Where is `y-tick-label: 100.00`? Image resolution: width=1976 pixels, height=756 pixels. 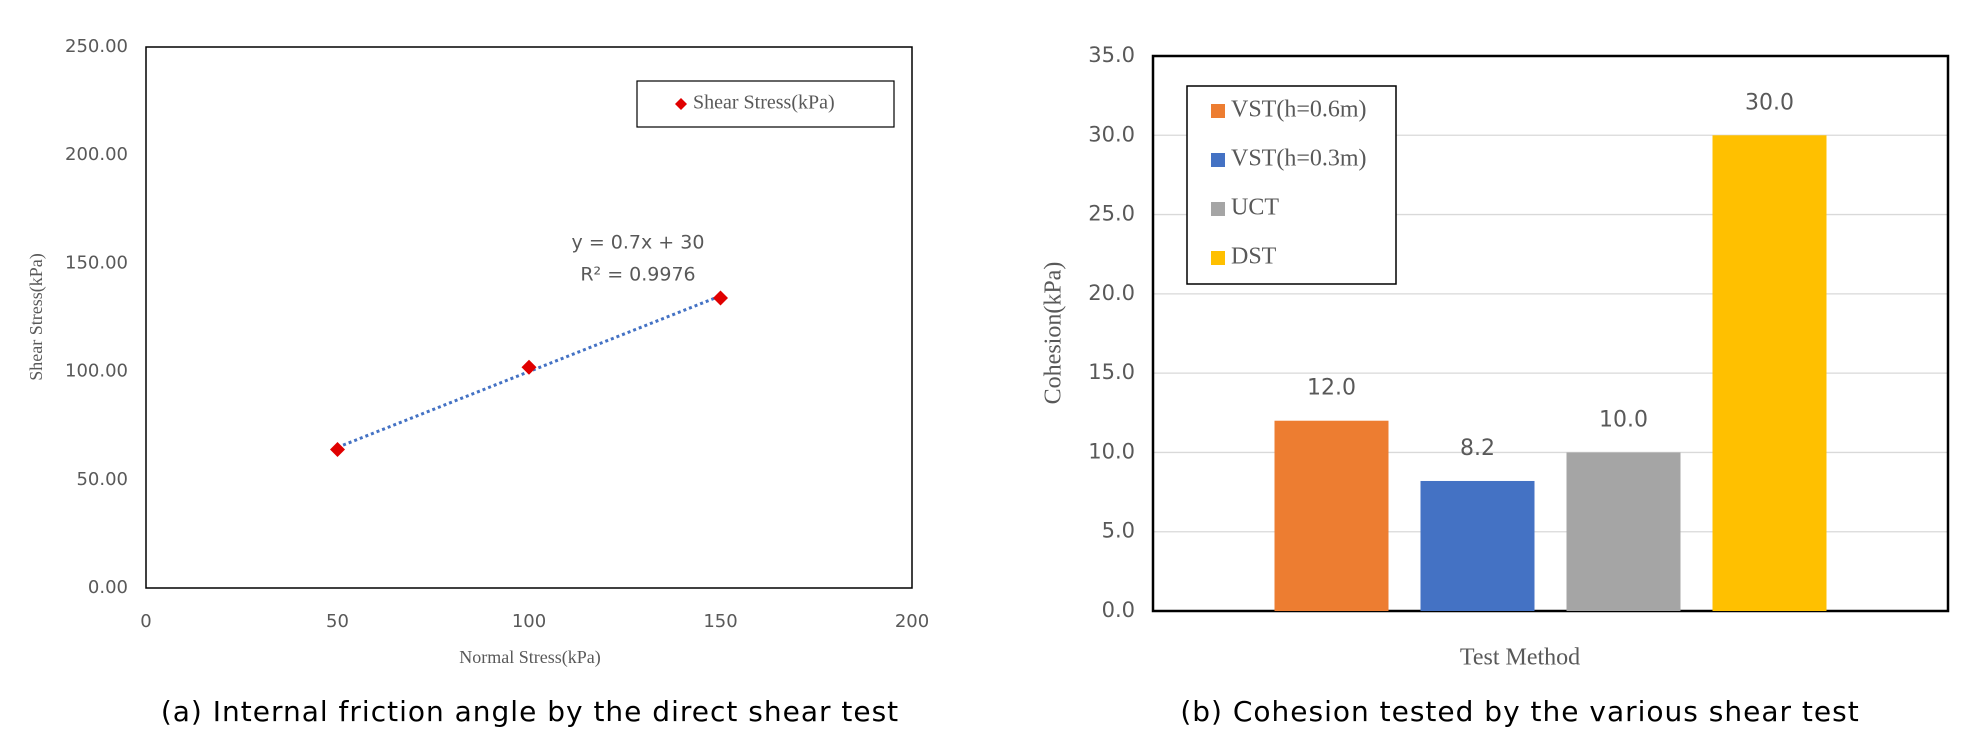
y-tick-label: 100.00 is located at coordinates (96, 371).